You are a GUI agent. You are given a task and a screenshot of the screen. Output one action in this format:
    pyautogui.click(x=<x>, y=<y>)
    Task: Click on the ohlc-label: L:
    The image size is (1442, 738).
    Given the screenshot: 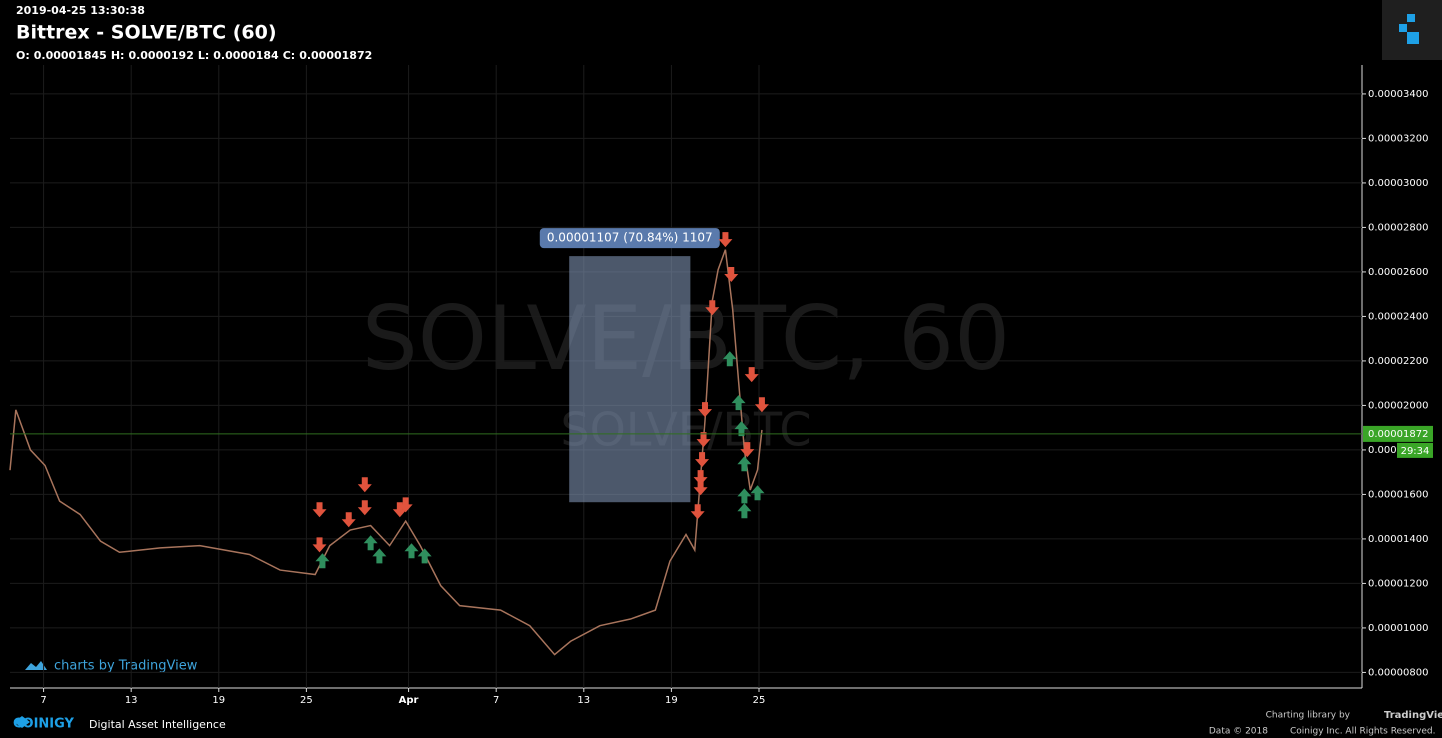 What is the action you would take?
    pyautogui.click(x=203, y=55)
    